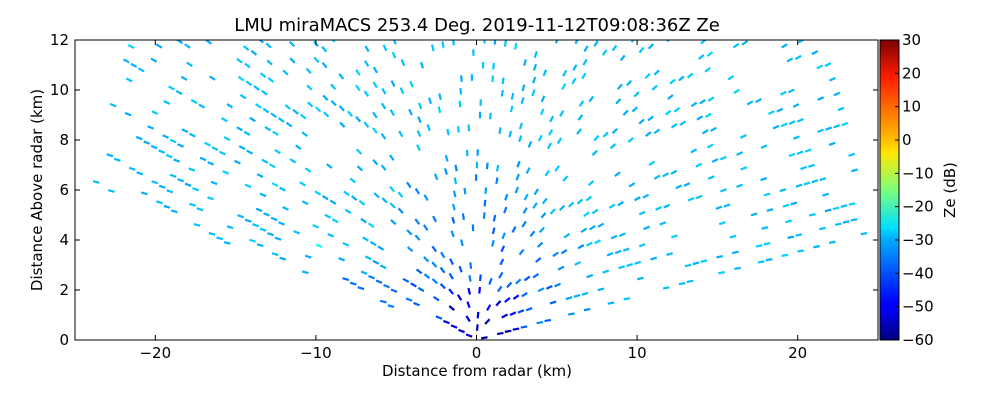 The width and height of the screenshot is (1000, 400). What do you see at coordinates (918, 307) in the screenshot?
I see `colorbar-tick-label: −50` at bounding box center [918, 307].